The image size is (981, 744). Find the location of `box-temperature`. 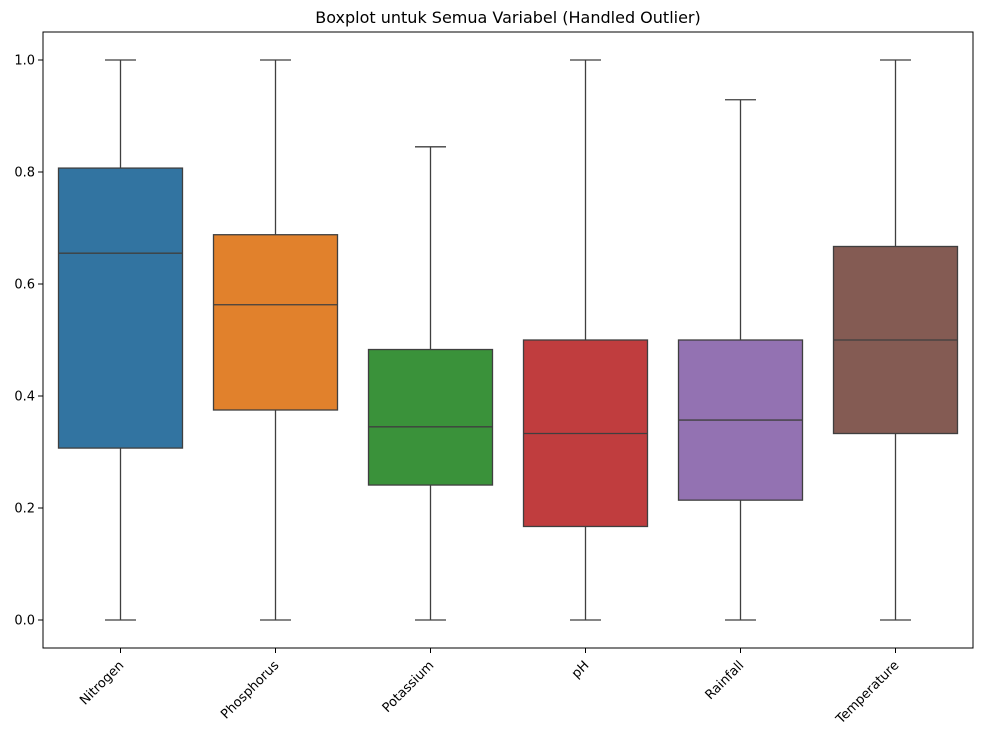

box-temperature is located at coordinates (895, 340).